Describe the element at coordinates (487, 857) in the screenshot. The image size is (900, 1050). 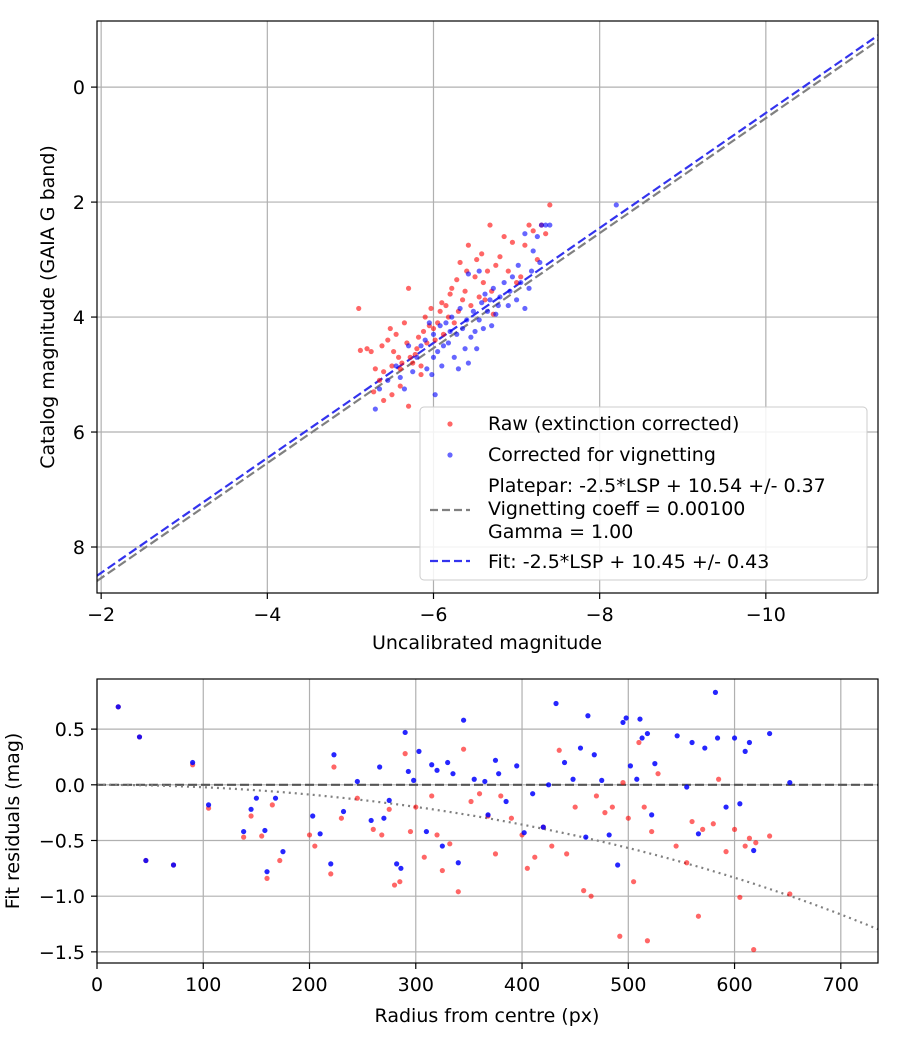
I see `bottom-reference-lines` at that location.